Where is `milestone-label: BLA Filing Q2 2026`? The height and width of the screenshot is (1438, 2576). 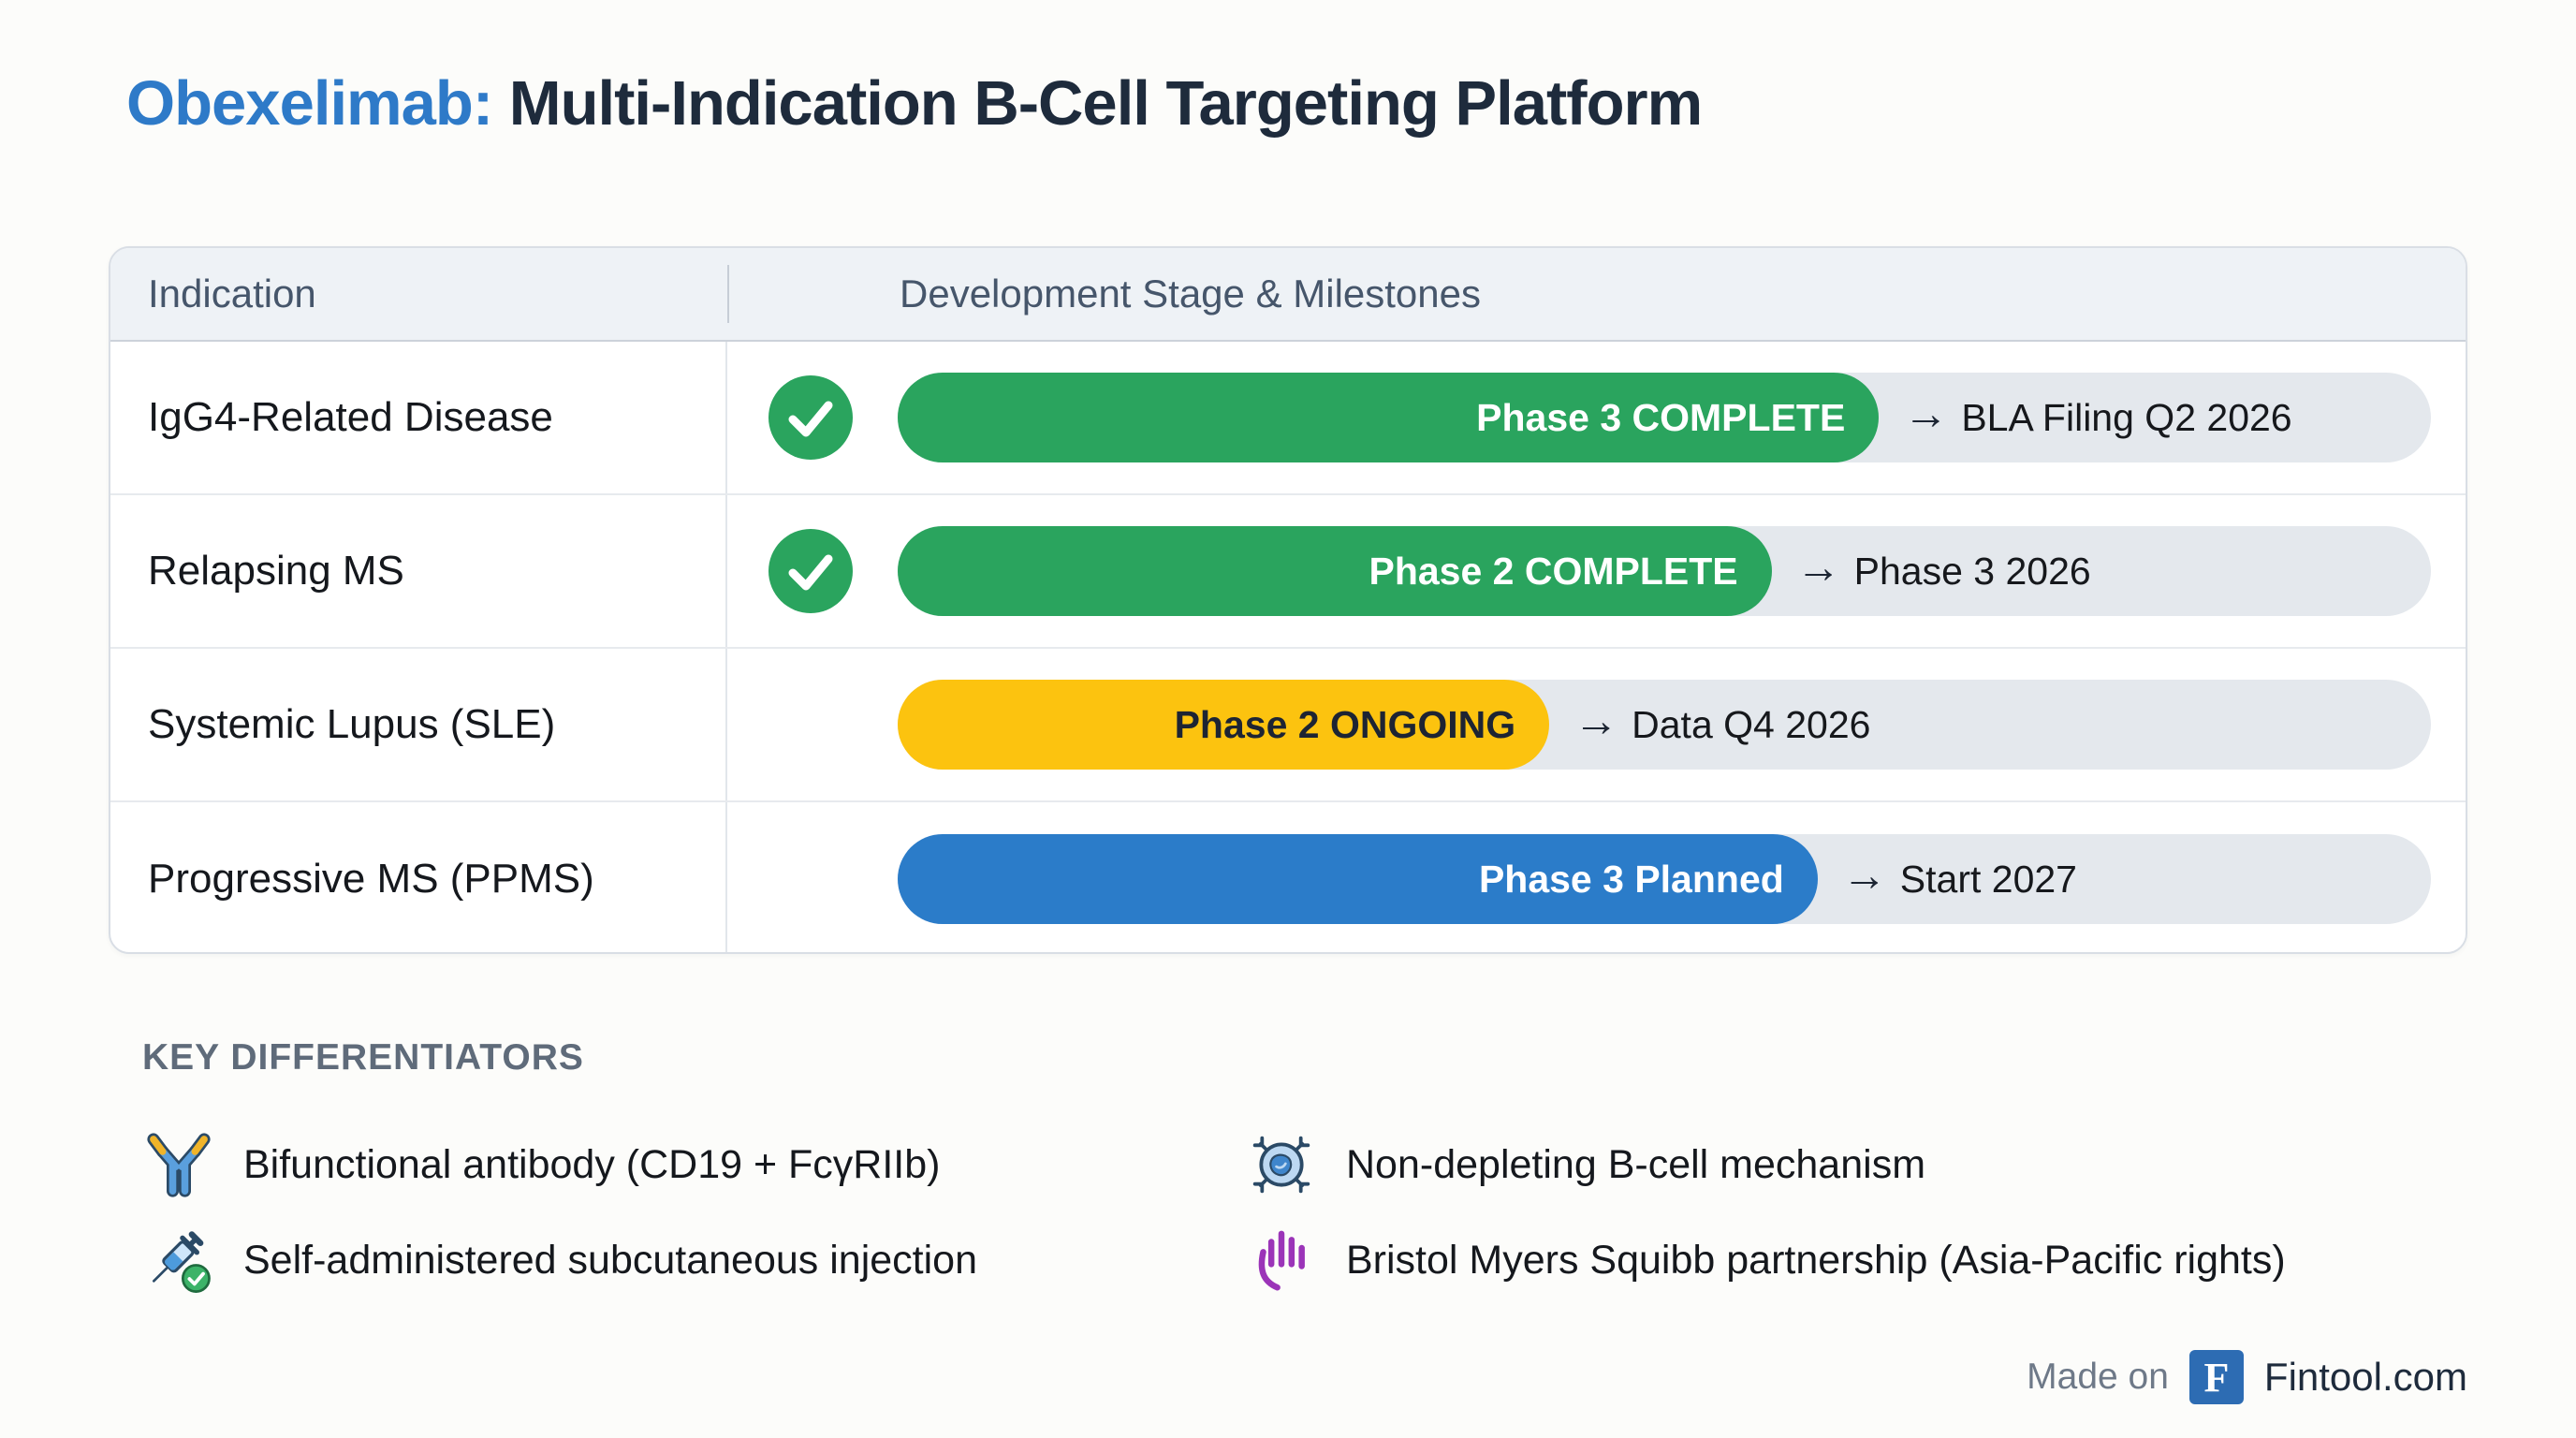 milestone-label: BLA Filing Q2 2026 is located at coordinates (2126, 417).